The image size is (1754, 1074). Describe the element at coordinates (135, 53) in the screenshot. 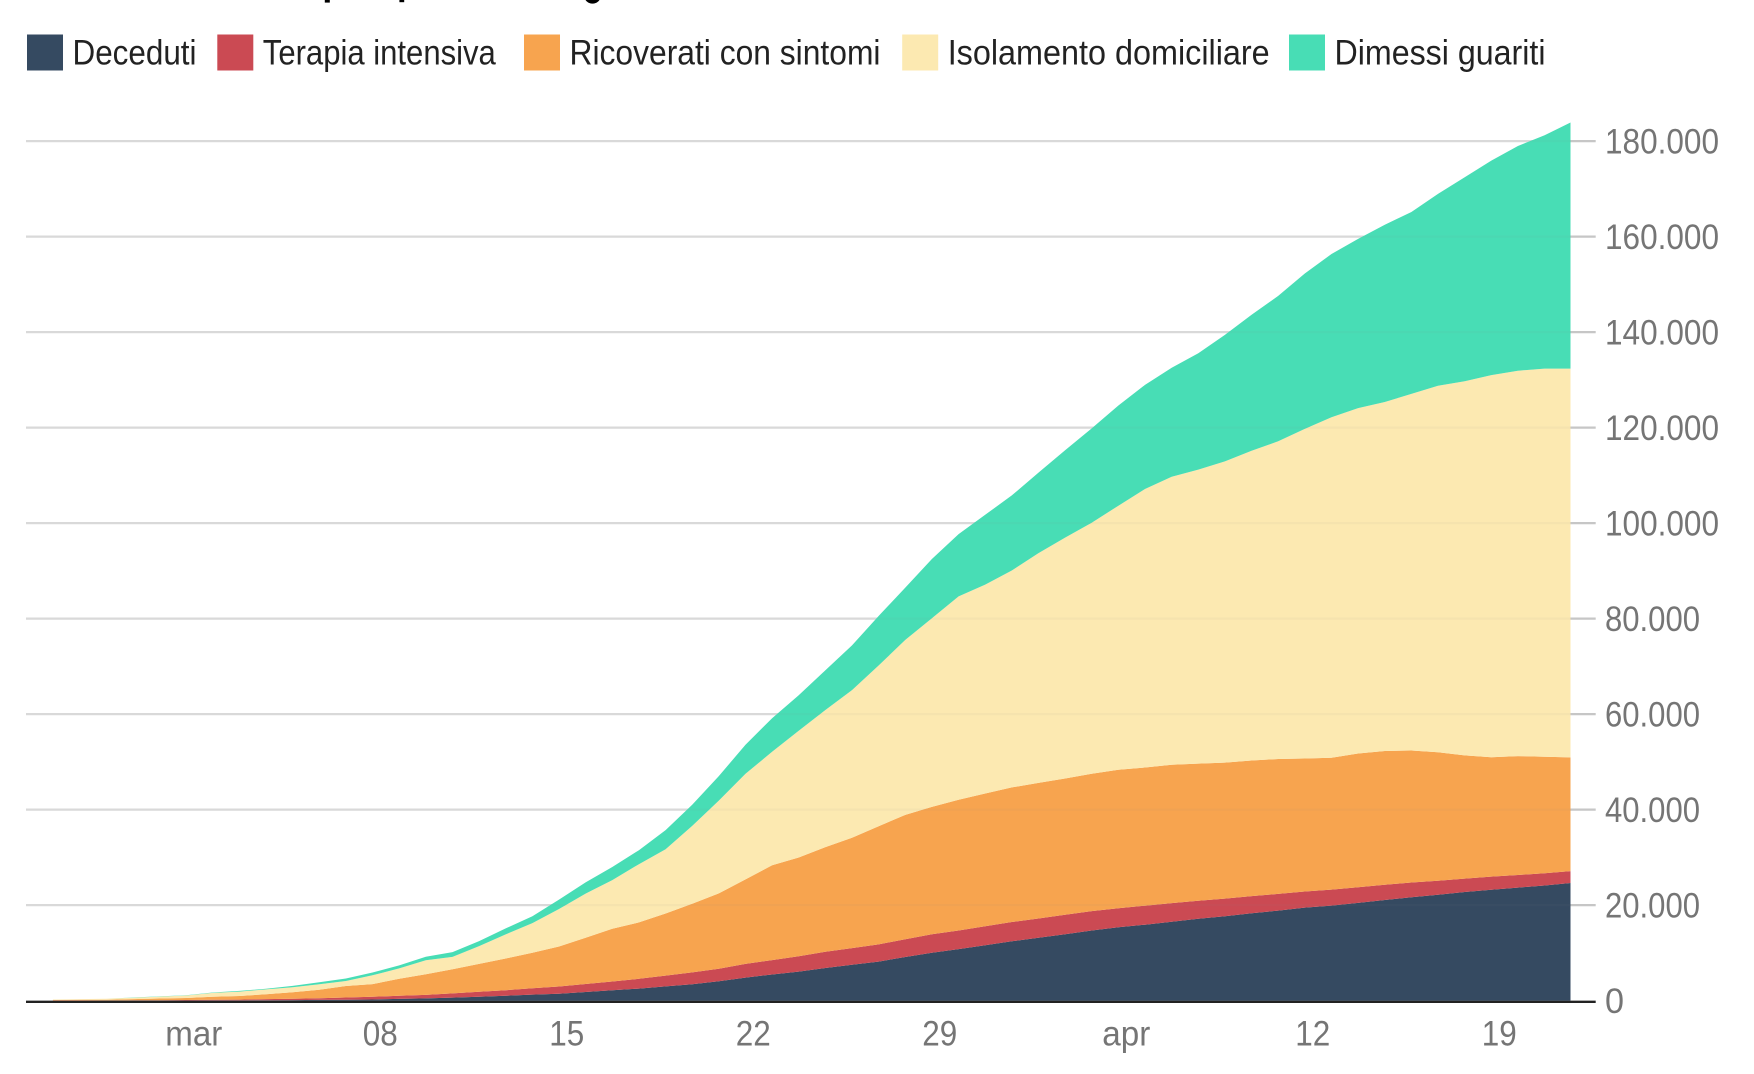

I see `svg-text: Deceduti` at that location.